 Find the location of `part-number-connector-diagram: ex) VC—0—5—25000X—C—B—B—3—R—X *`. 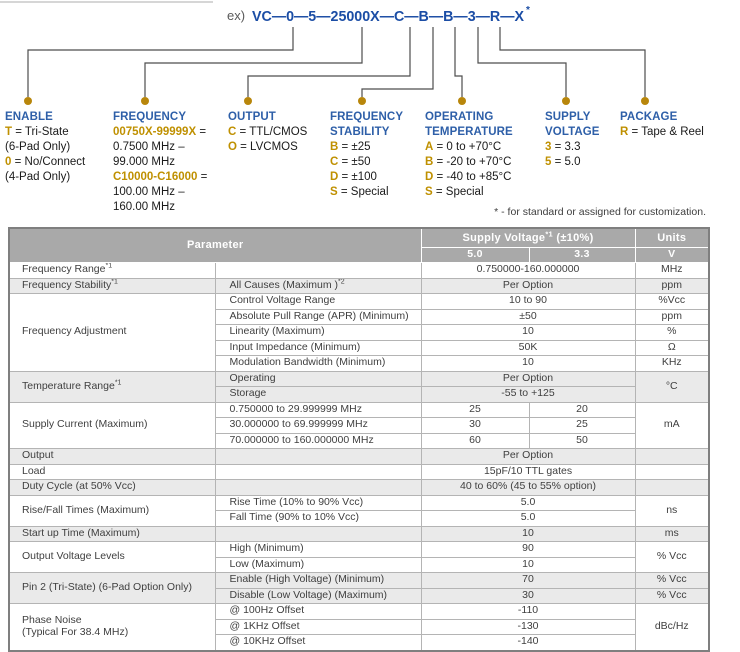

part-number-connector-diagram: ex) VC—0—5—25000X—C—B—B—3—R—X * is located at coordinates (336, 55).